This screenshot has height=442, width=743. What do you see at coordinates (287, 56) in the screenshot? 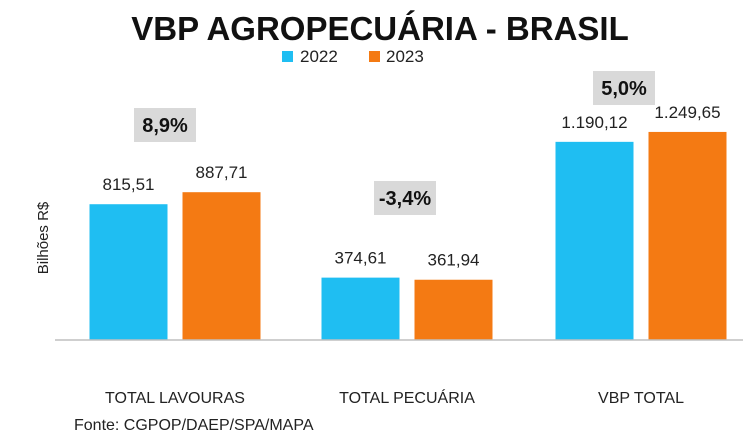
I see `legend-swatch-2022` at bounding box center [287, 56].